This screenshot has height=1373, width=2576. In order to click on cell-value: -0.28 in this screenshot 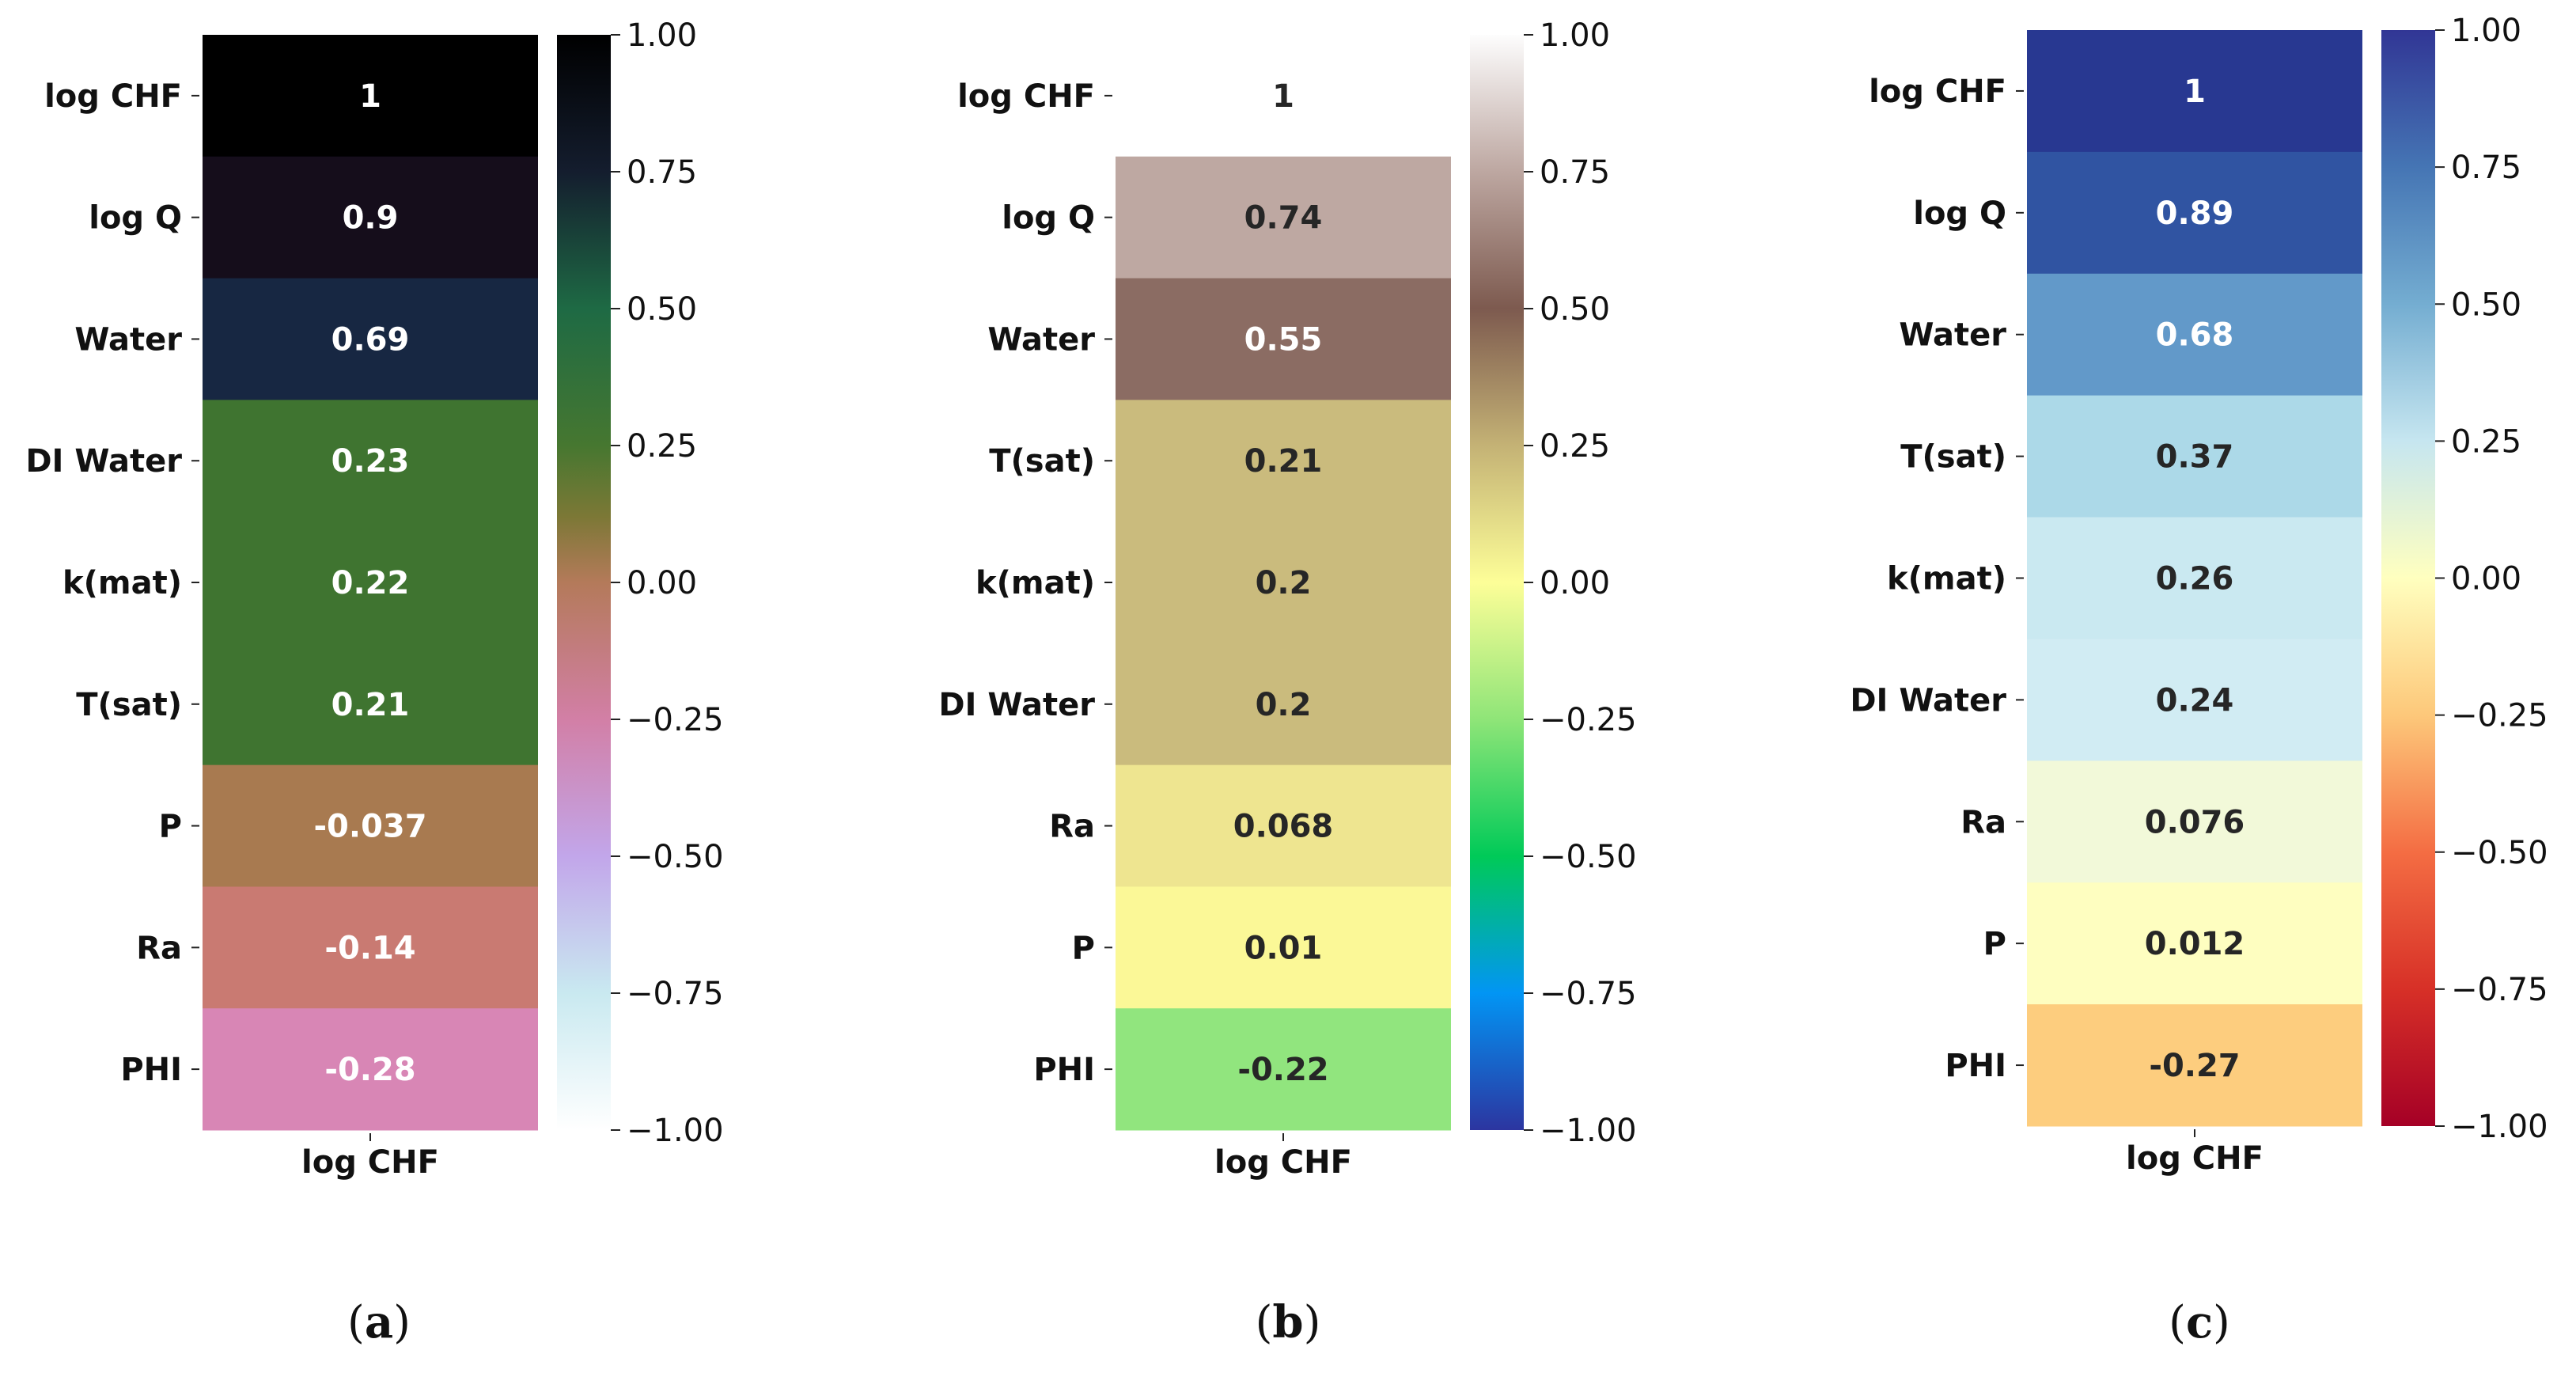, I will do `click(369, 1070)`.